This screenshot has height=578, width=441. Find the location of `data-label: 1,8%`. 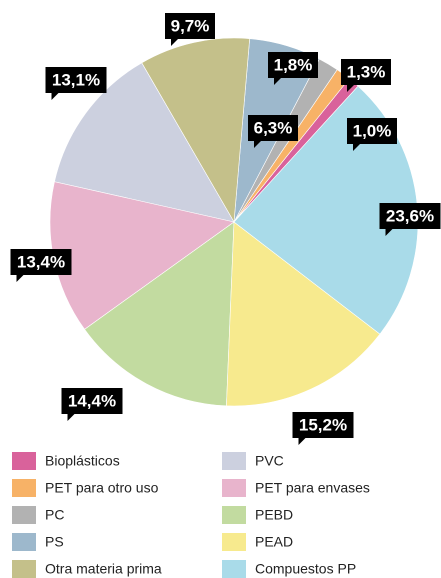

data-label: 1,8% is located at coordinates (293, 64).